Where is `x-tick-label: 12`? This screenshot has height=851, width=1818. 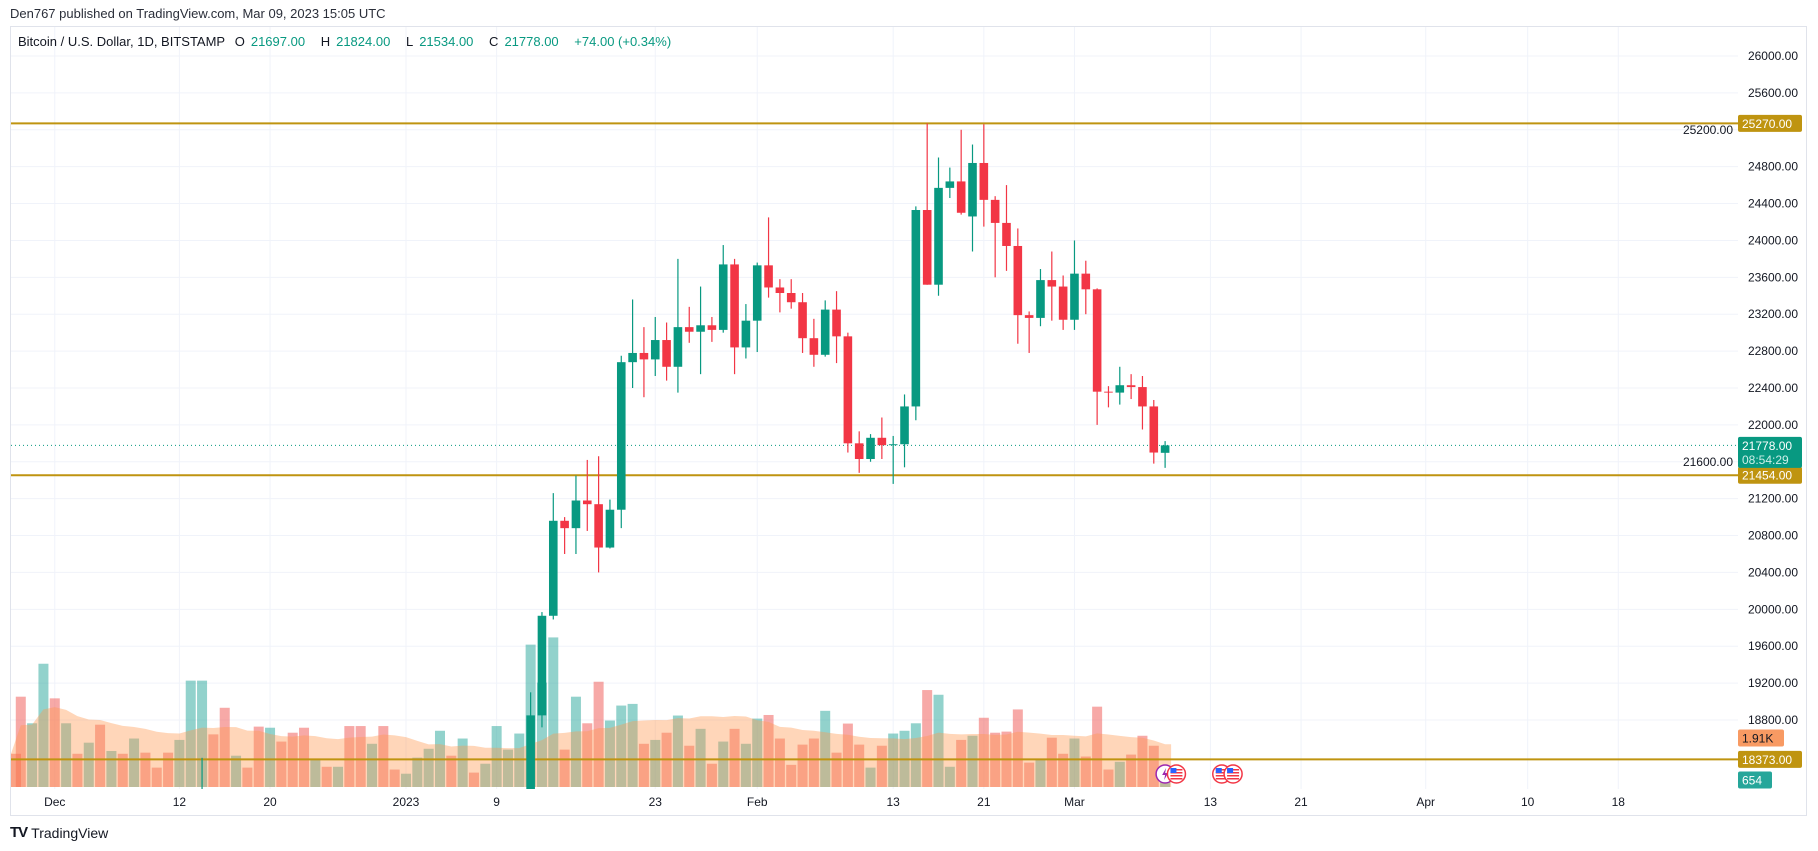 x-tick-label: 12 is located at coordinates (180, 802).